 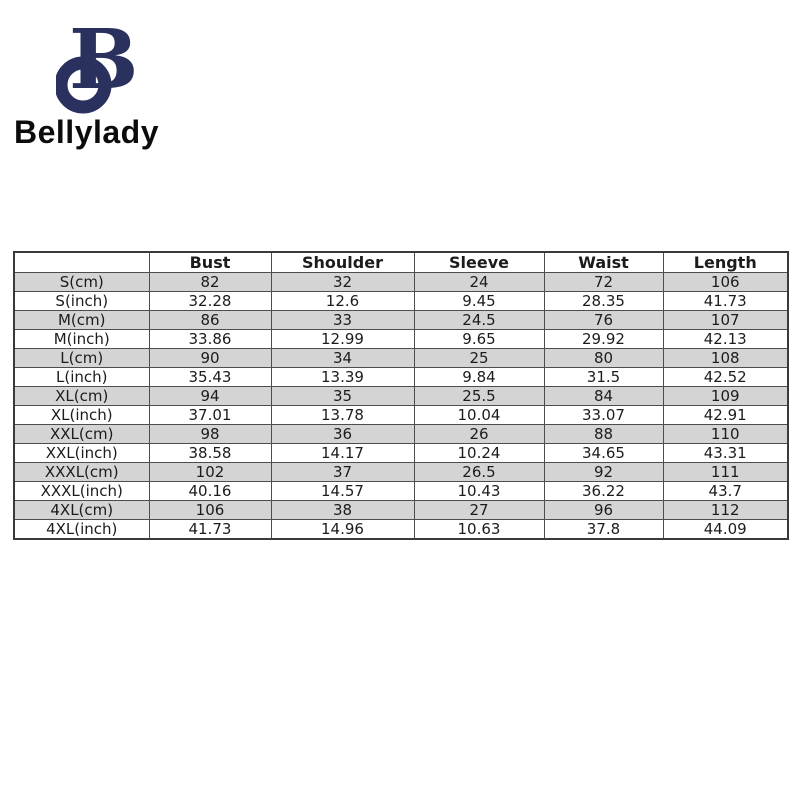 I want to click on table-cell: 43.7, so click(x=725, y=491).